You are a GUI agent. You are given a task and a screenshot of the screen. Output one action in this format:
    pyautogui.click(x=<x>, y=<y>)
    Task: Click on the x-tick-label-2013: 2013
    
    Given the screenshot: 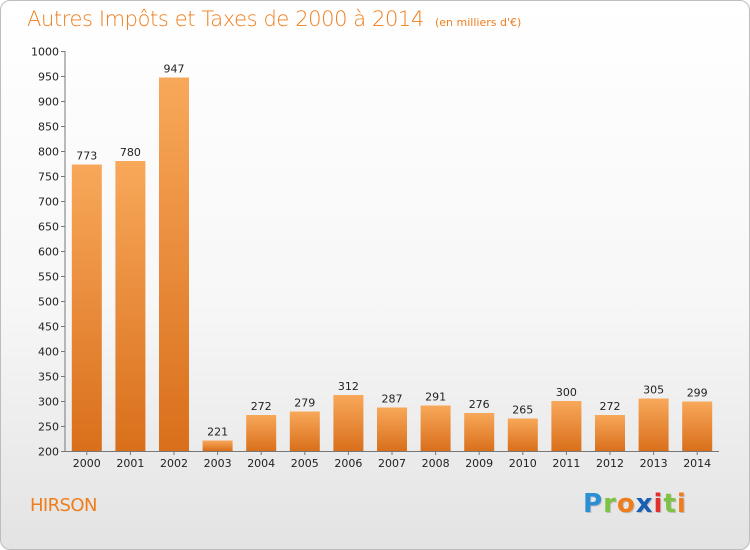 What is the action you would take?
    pyautogui.click(x=654, y=463)
    